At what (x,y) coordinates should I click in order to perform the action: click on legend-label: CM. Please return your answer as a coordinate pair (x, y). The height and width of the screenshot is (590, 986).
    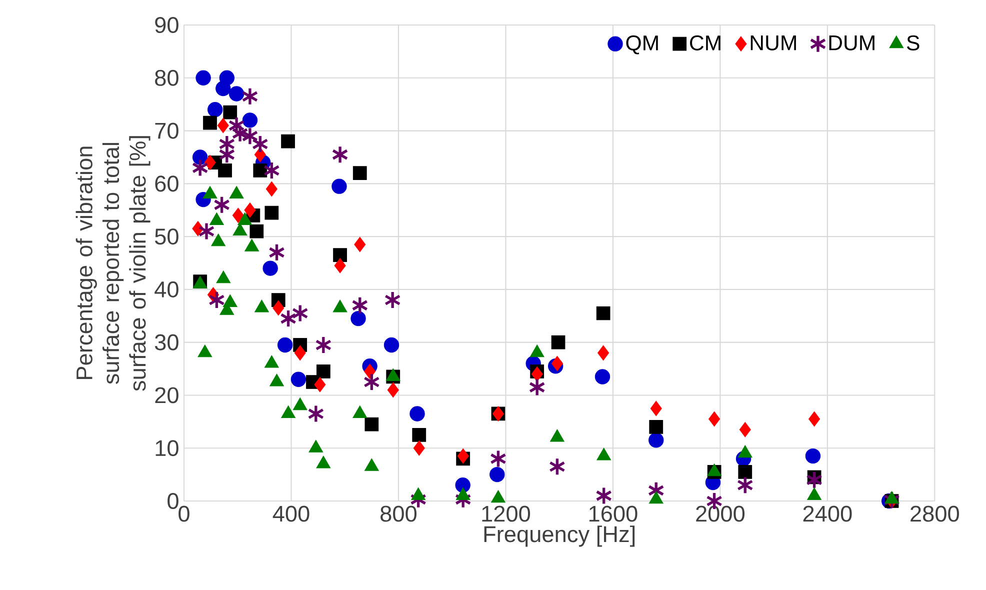
    Looking at the image, I should click on (705, 42).